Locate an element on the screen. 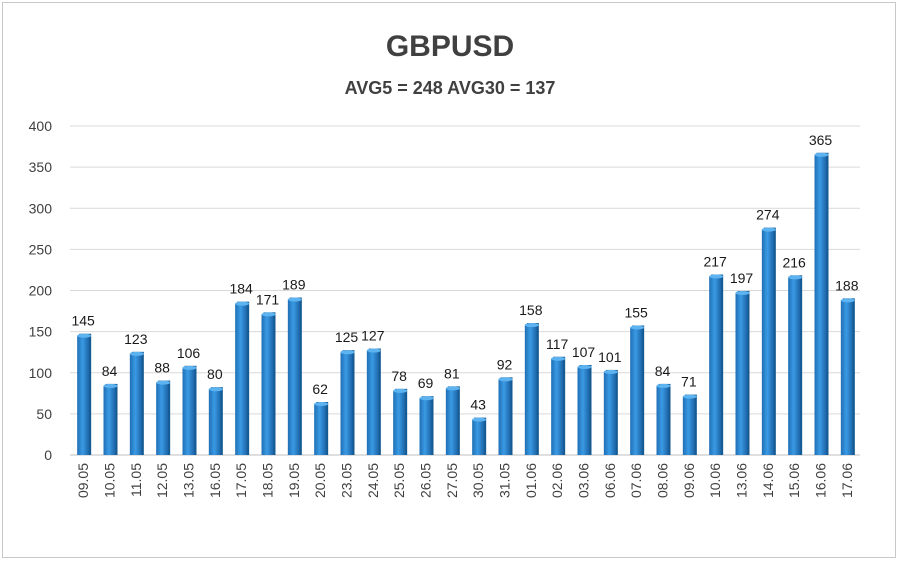  y-tick-label: 150 is located at coordinates (41, 332).